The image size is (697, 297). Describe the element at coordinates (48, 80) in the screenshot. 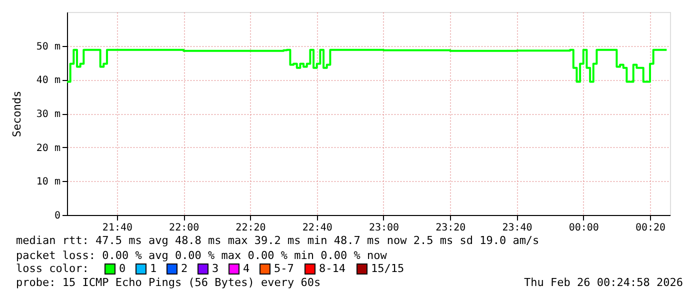

I see `y-tick-label: 40 m` at that location.